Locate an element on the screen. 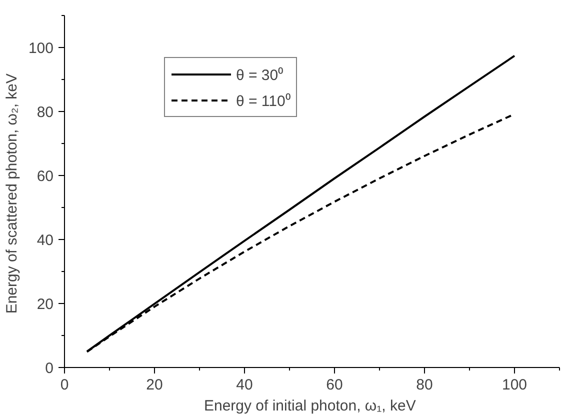 The image size is (564, 417). x-tick-label: 60 is located at coordinates (334, 385).